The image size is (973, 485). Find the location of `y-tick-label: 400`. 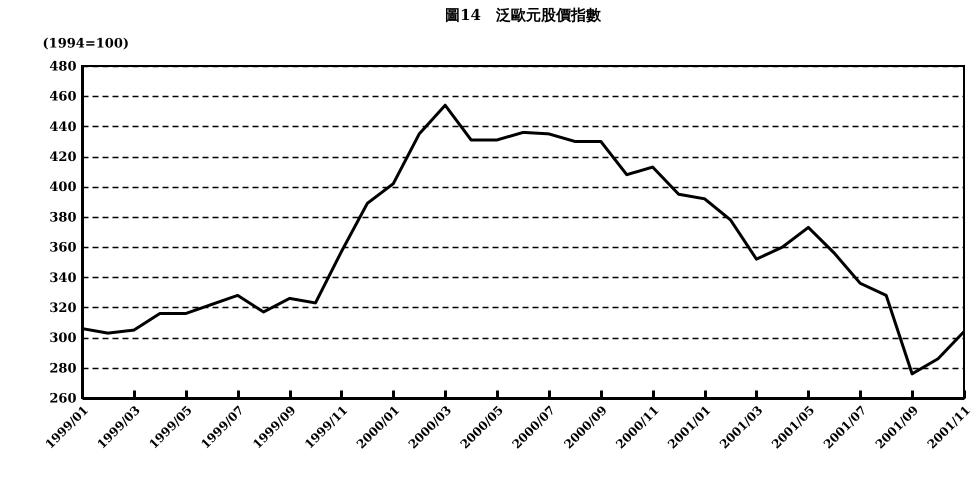

y-tick-label: 400 is located at coordinates (62, 188).